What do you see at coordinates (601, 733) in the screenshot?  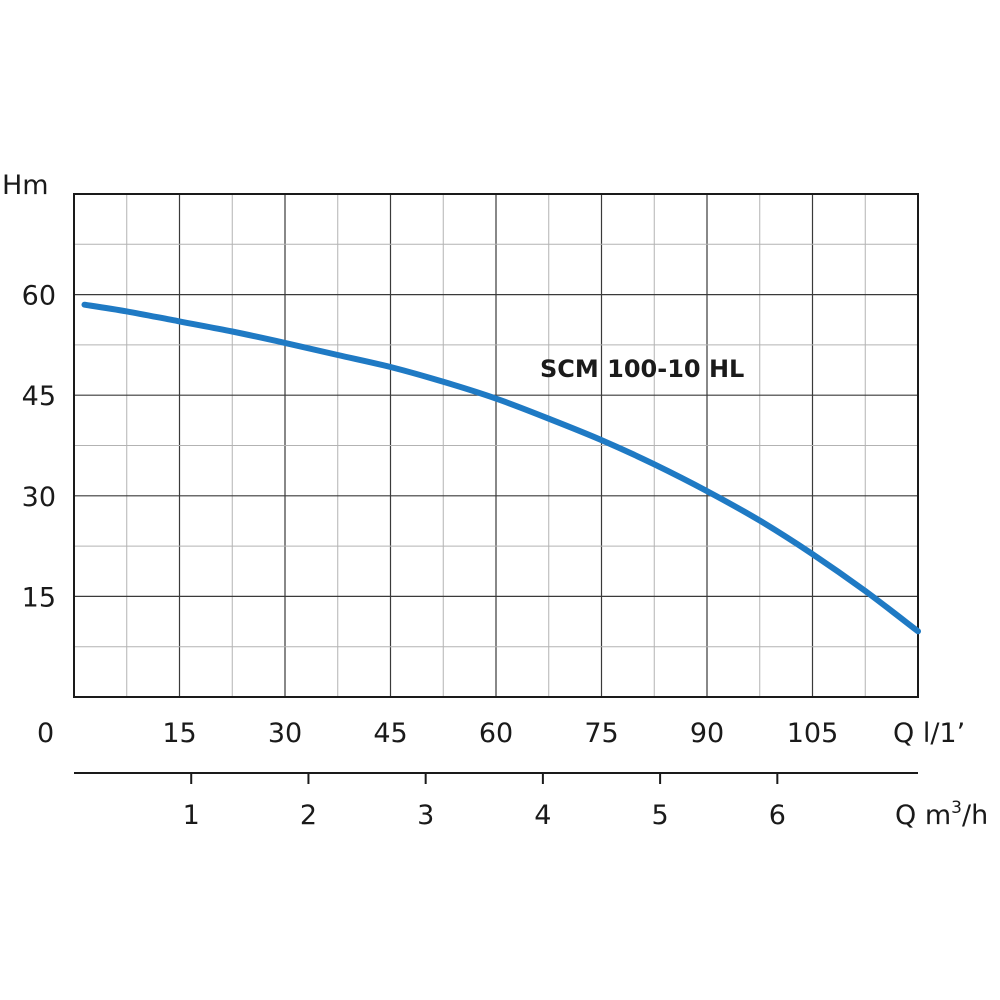 I see `x-tick-label: 75` at bounding box center [601, 733].